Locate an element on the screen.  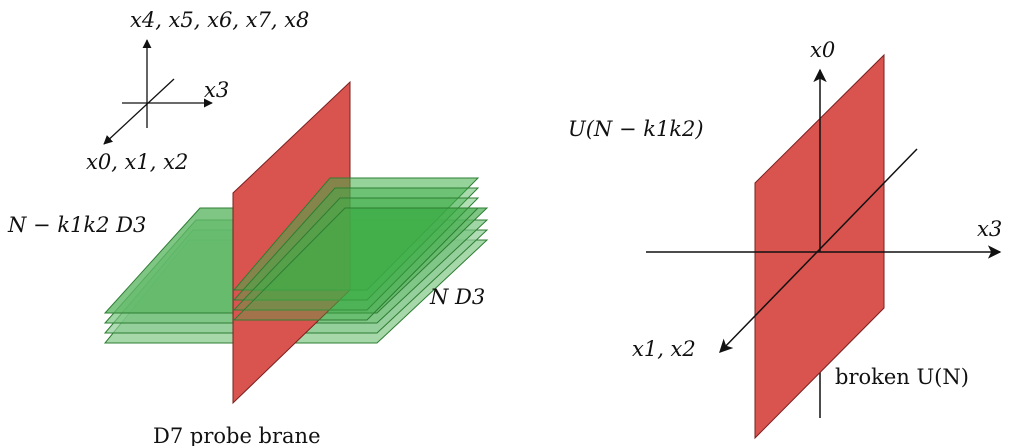
unbroken-group-label: U(N − k1k2) is located at coordinates (636, 129).